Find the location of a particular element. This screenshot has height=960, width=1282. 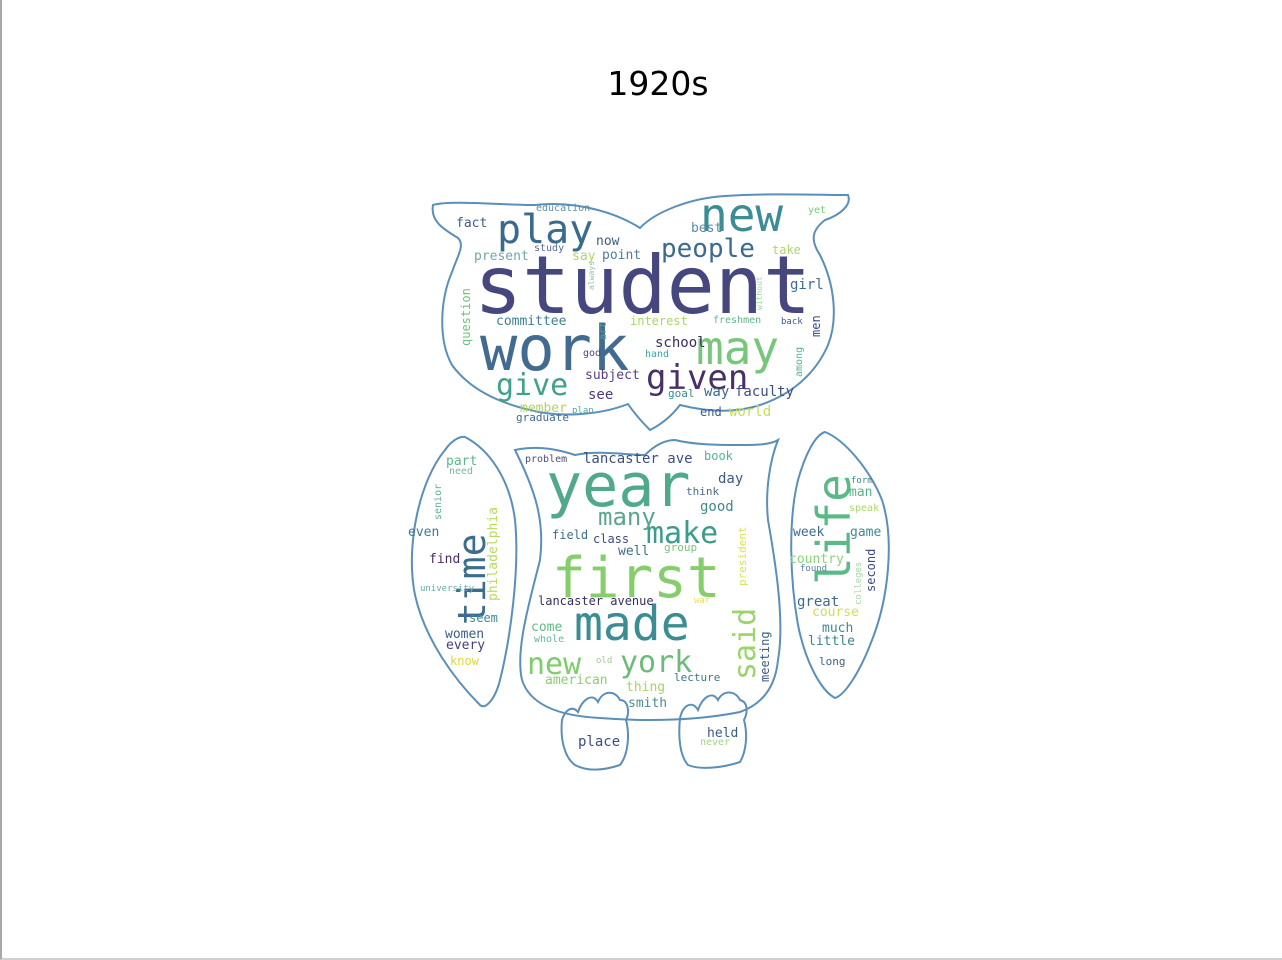

cloud-word-university: university is located at coordinates (447, 589).